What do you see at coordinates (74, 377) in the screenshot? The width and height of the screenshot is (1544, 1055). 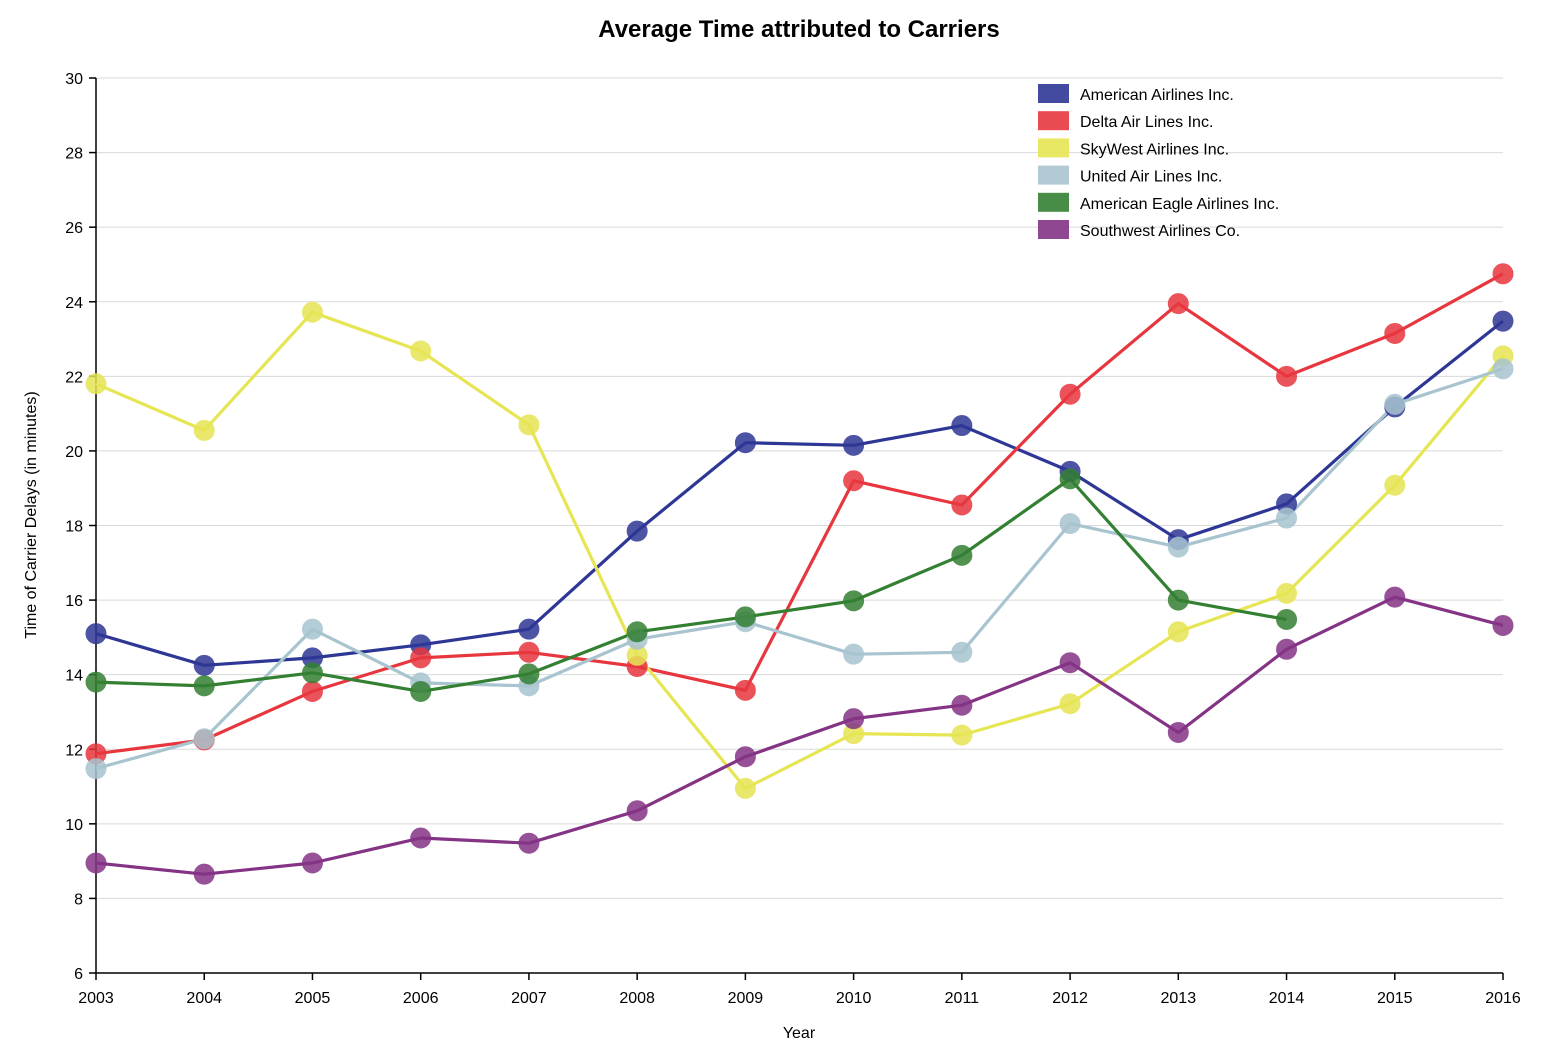 I see `y-tick-label: 22` at bounding box center [74, 377].